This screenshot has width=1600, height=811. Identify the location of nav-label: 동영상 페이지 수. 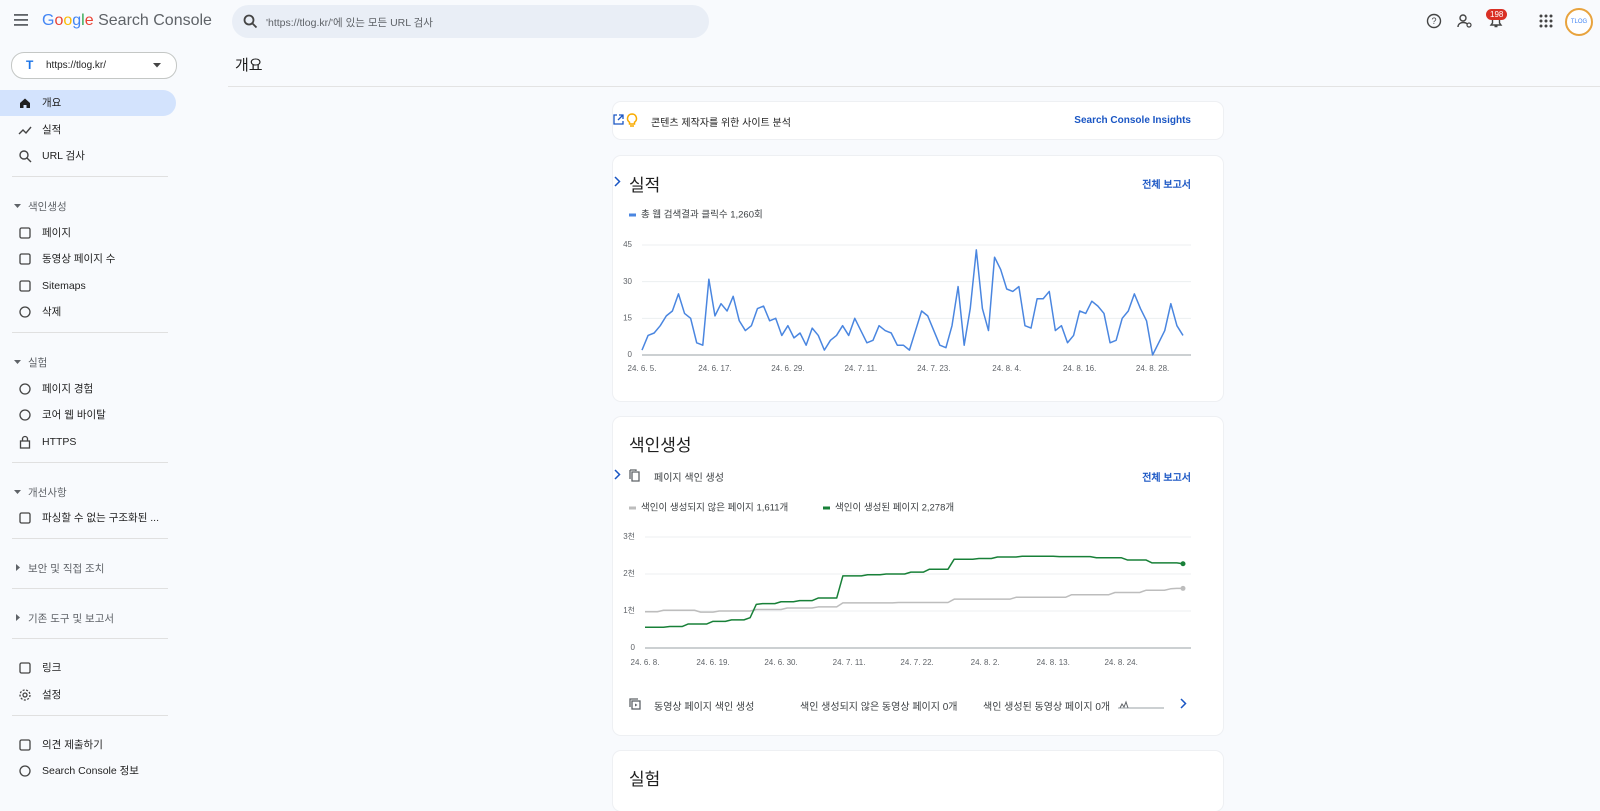
(79, 259).